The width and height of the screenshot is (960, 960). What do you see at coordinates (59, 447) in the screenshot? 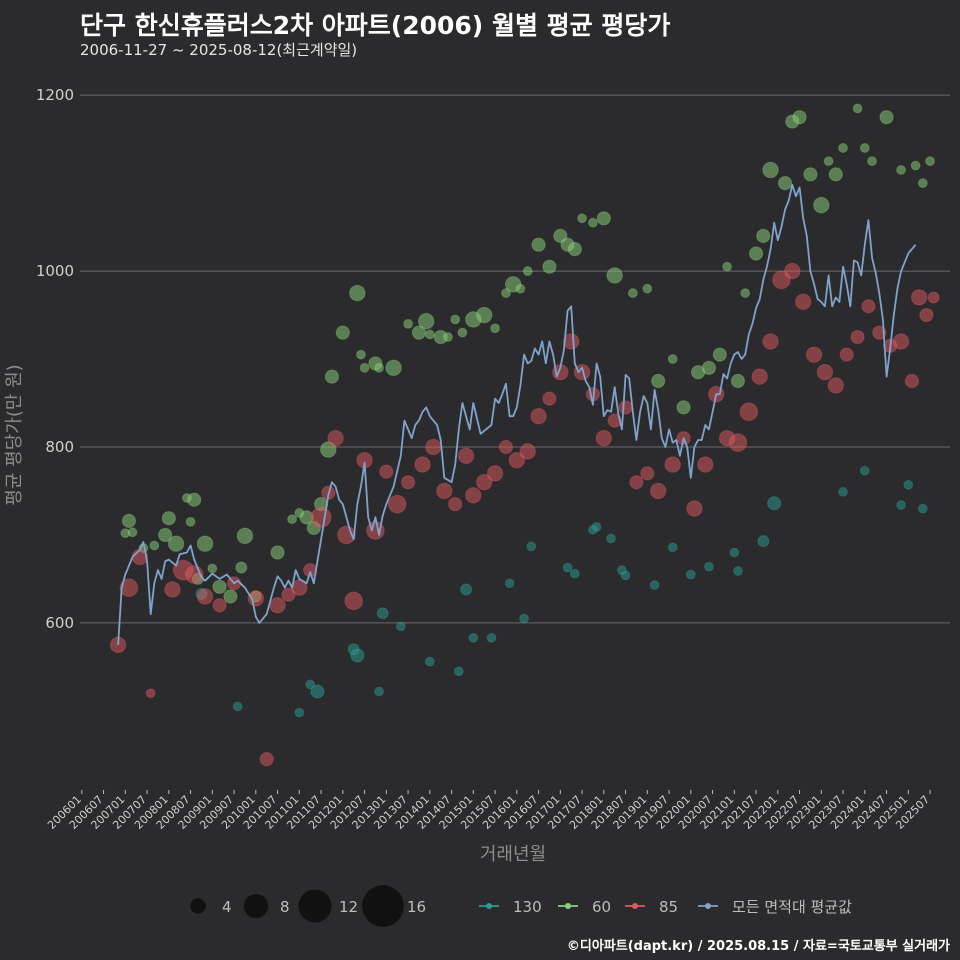
I see `y-tick-label: 800` at bounding box center [59, 447].